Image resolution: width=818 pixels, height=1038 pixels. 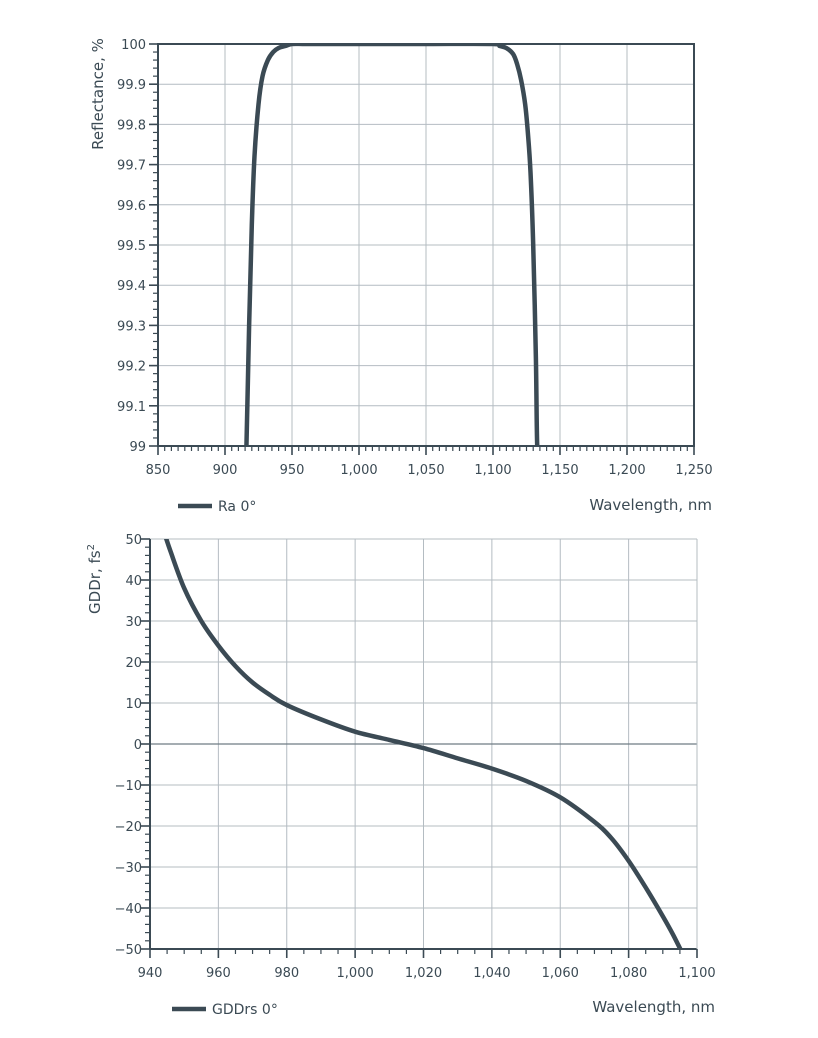 I want to click on x-tick-label: 1,200, so click(x=626, y=470).